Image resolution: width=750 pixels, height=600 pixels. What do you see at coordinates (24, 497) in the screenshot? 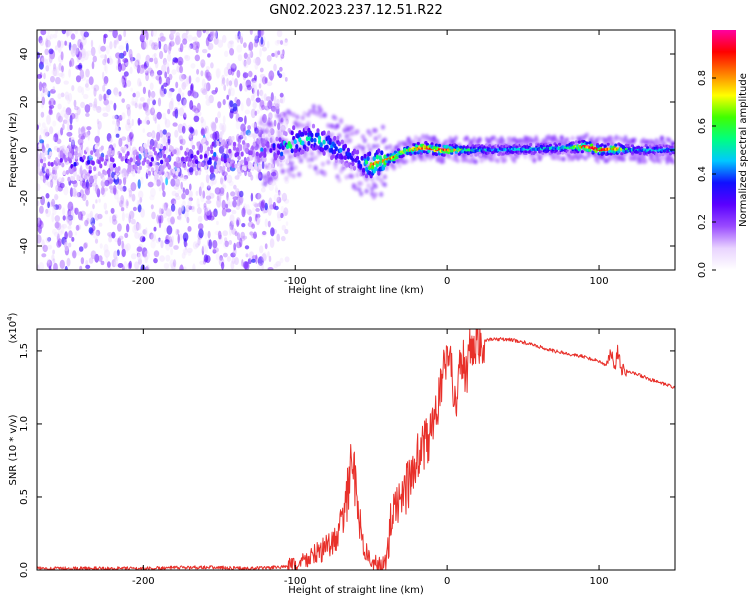
I see `snr-y-tick-label: 0.5` at bounding box center [24, 497].